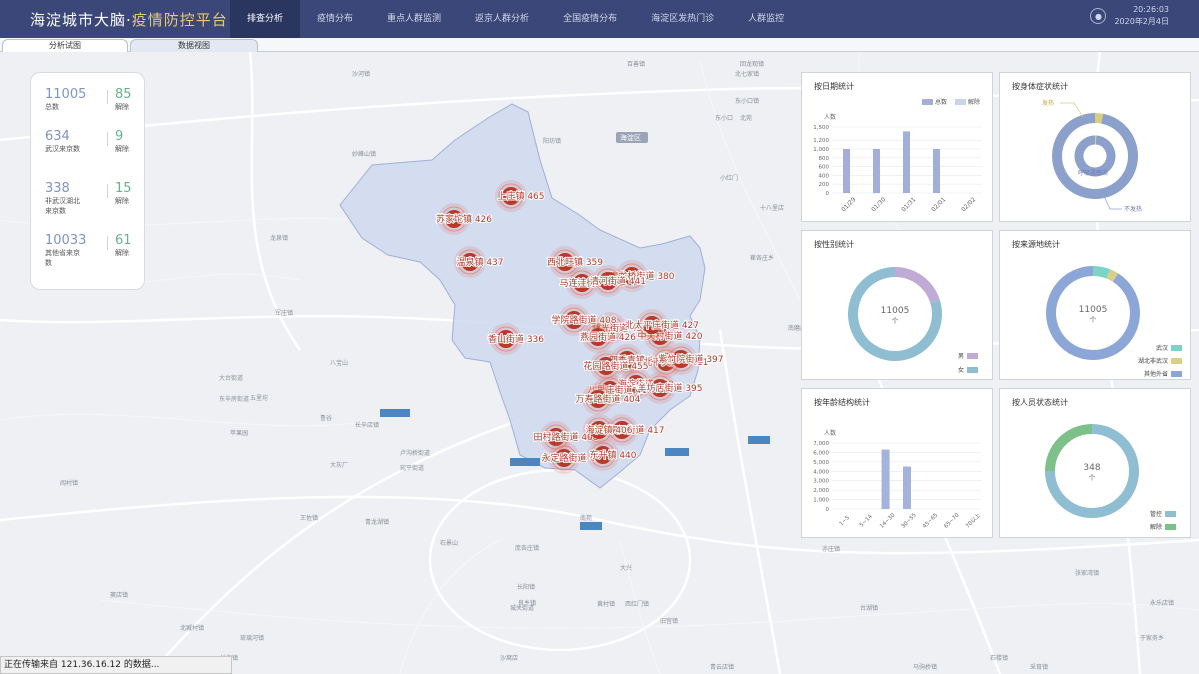 This screenshot has width=1199, height=674. Describe the element at coordinates (878, 204) in the screenshot. I see `x-tick-label: 01/30` at that location.